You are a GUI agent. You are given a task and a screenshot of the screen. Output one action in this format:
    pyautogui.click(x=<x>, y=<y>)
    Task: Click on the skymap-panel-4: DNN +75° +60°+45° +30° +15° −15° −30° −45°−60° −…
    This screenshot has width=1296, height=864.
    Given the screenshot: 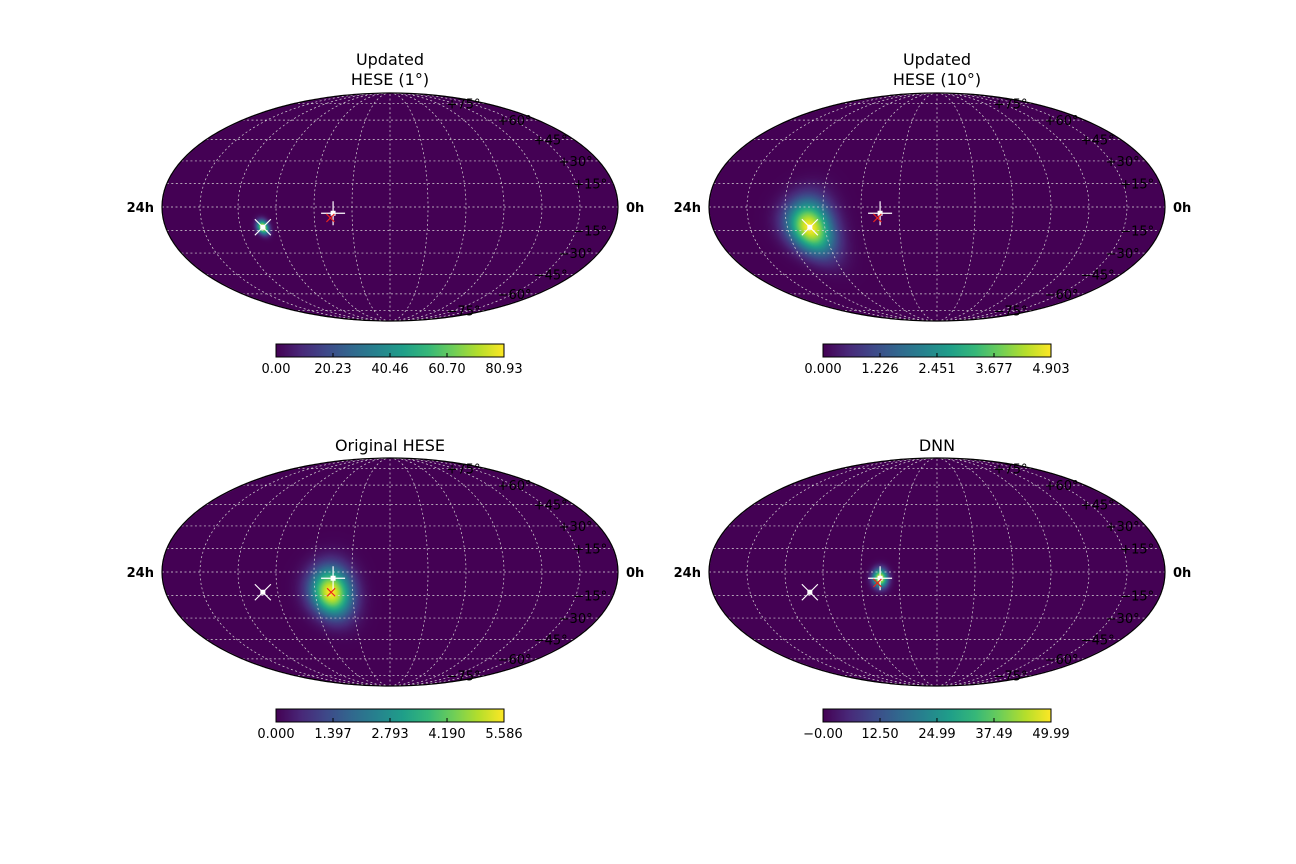 What is the action you would take?
    pyautogui.click(x=933, y=589)
    